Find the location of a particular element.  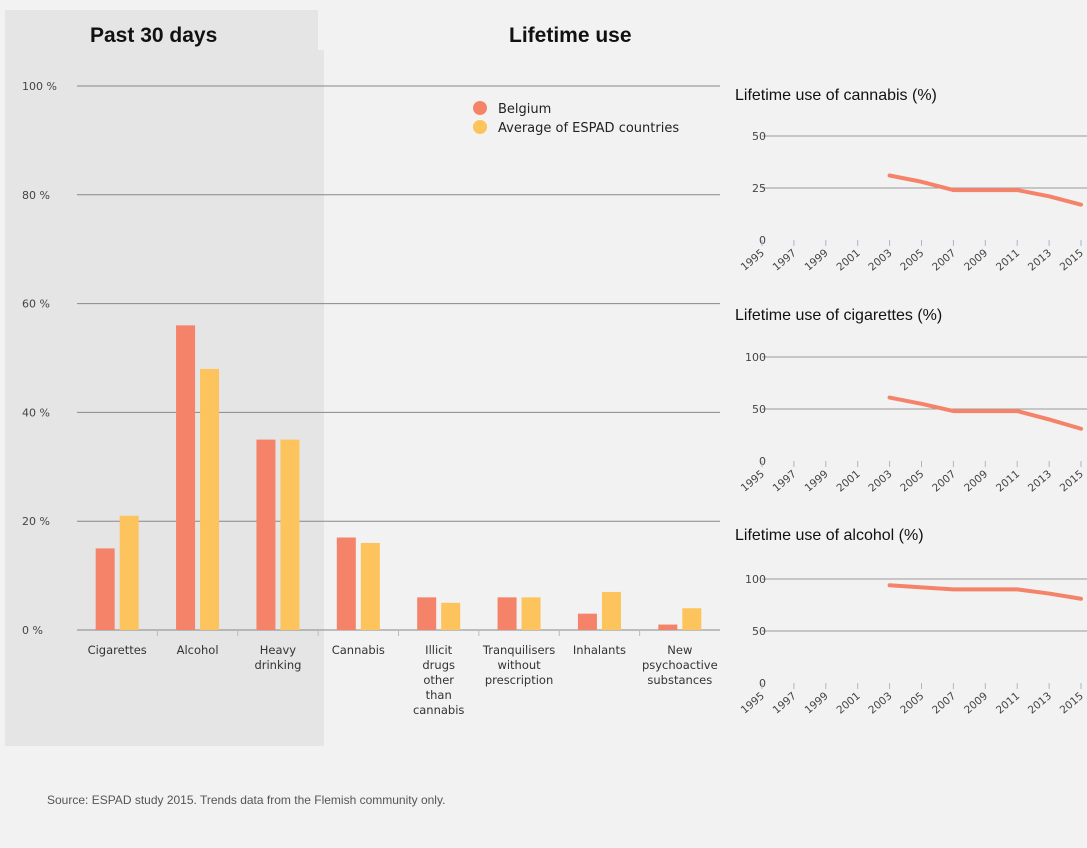

legend-label-belgium: Belgium is located at coordinates (524, 109).